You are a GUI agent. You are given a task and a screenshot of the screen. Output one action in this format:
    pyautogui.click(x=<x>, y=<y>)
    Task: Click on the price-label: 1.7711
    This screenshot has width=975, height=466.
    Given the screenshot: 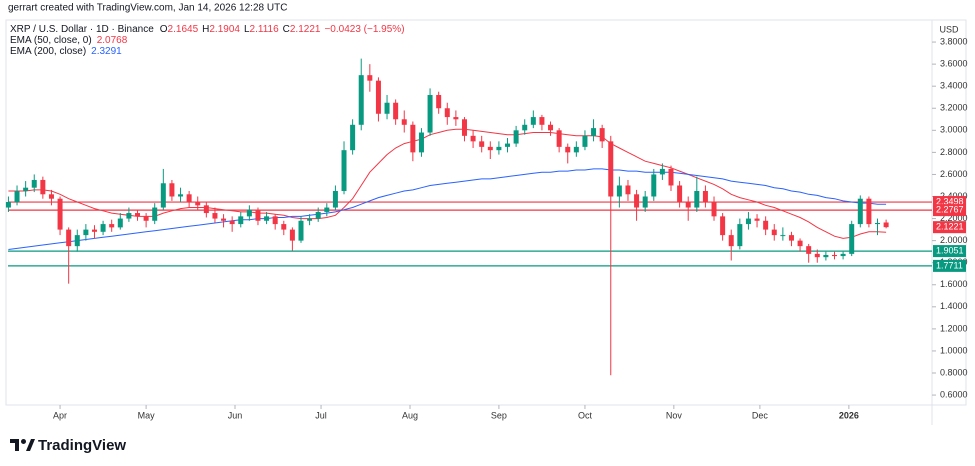 What is the action you would take?
    pyautogui.click(x=949, y=265)
    